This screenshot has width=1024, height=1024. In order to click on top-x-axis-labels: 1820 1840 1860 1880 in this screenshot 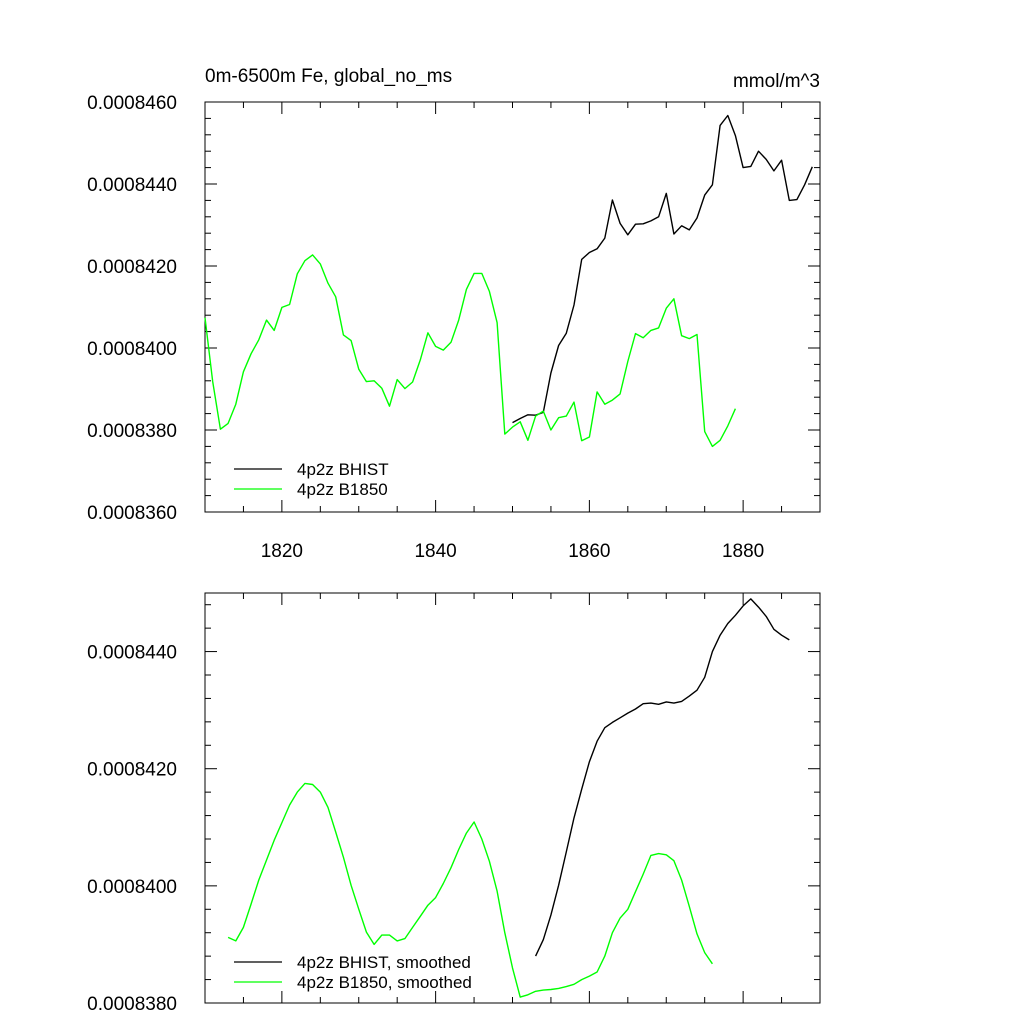, I will do `click(513, 551)`.